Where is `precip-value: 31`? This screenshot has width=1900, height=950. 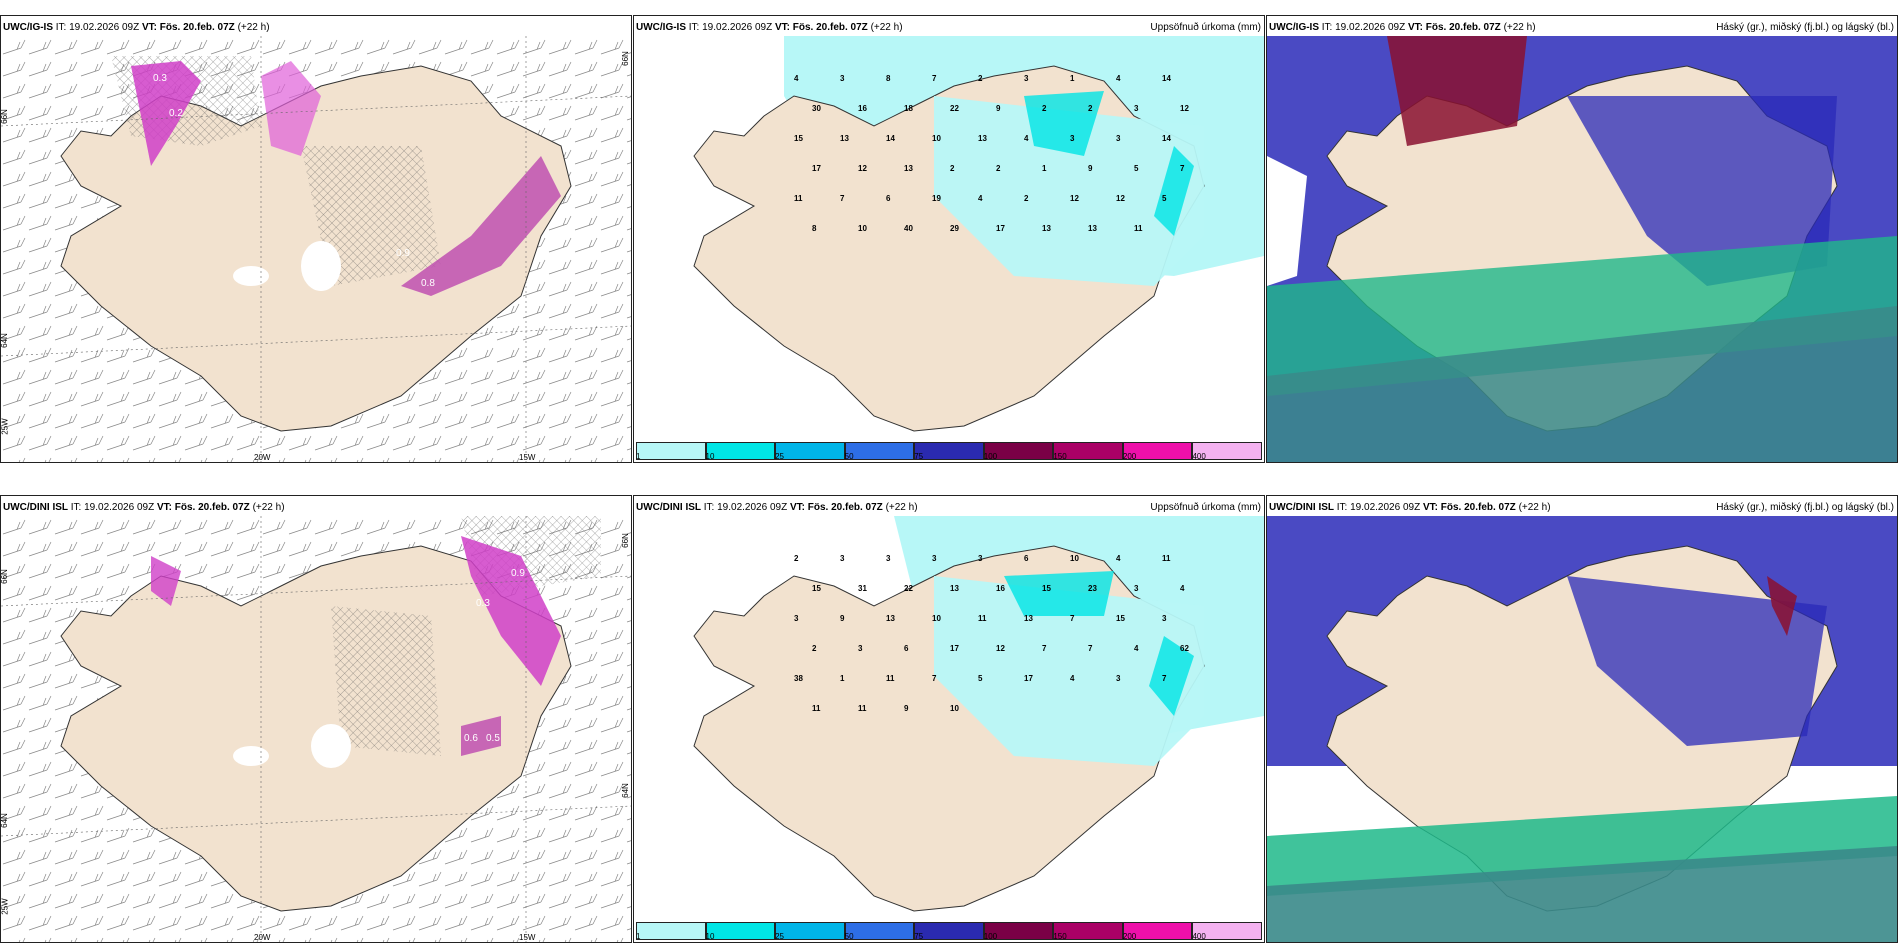
precip-value: 31 is located at coordinates (862, 588).